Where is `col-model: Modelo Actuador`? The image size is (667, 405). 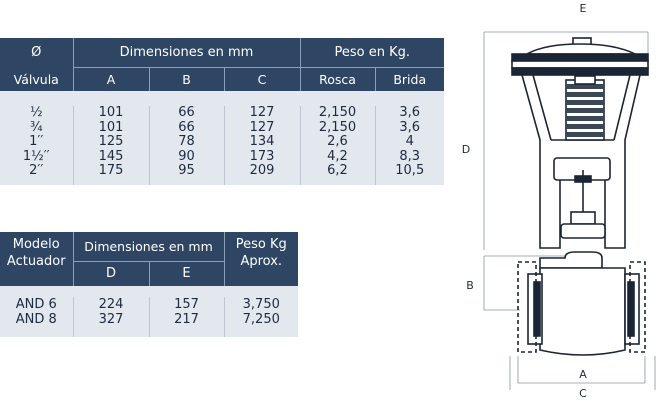
col-model: Modelo Actuador is located at coordinates (37, 259).